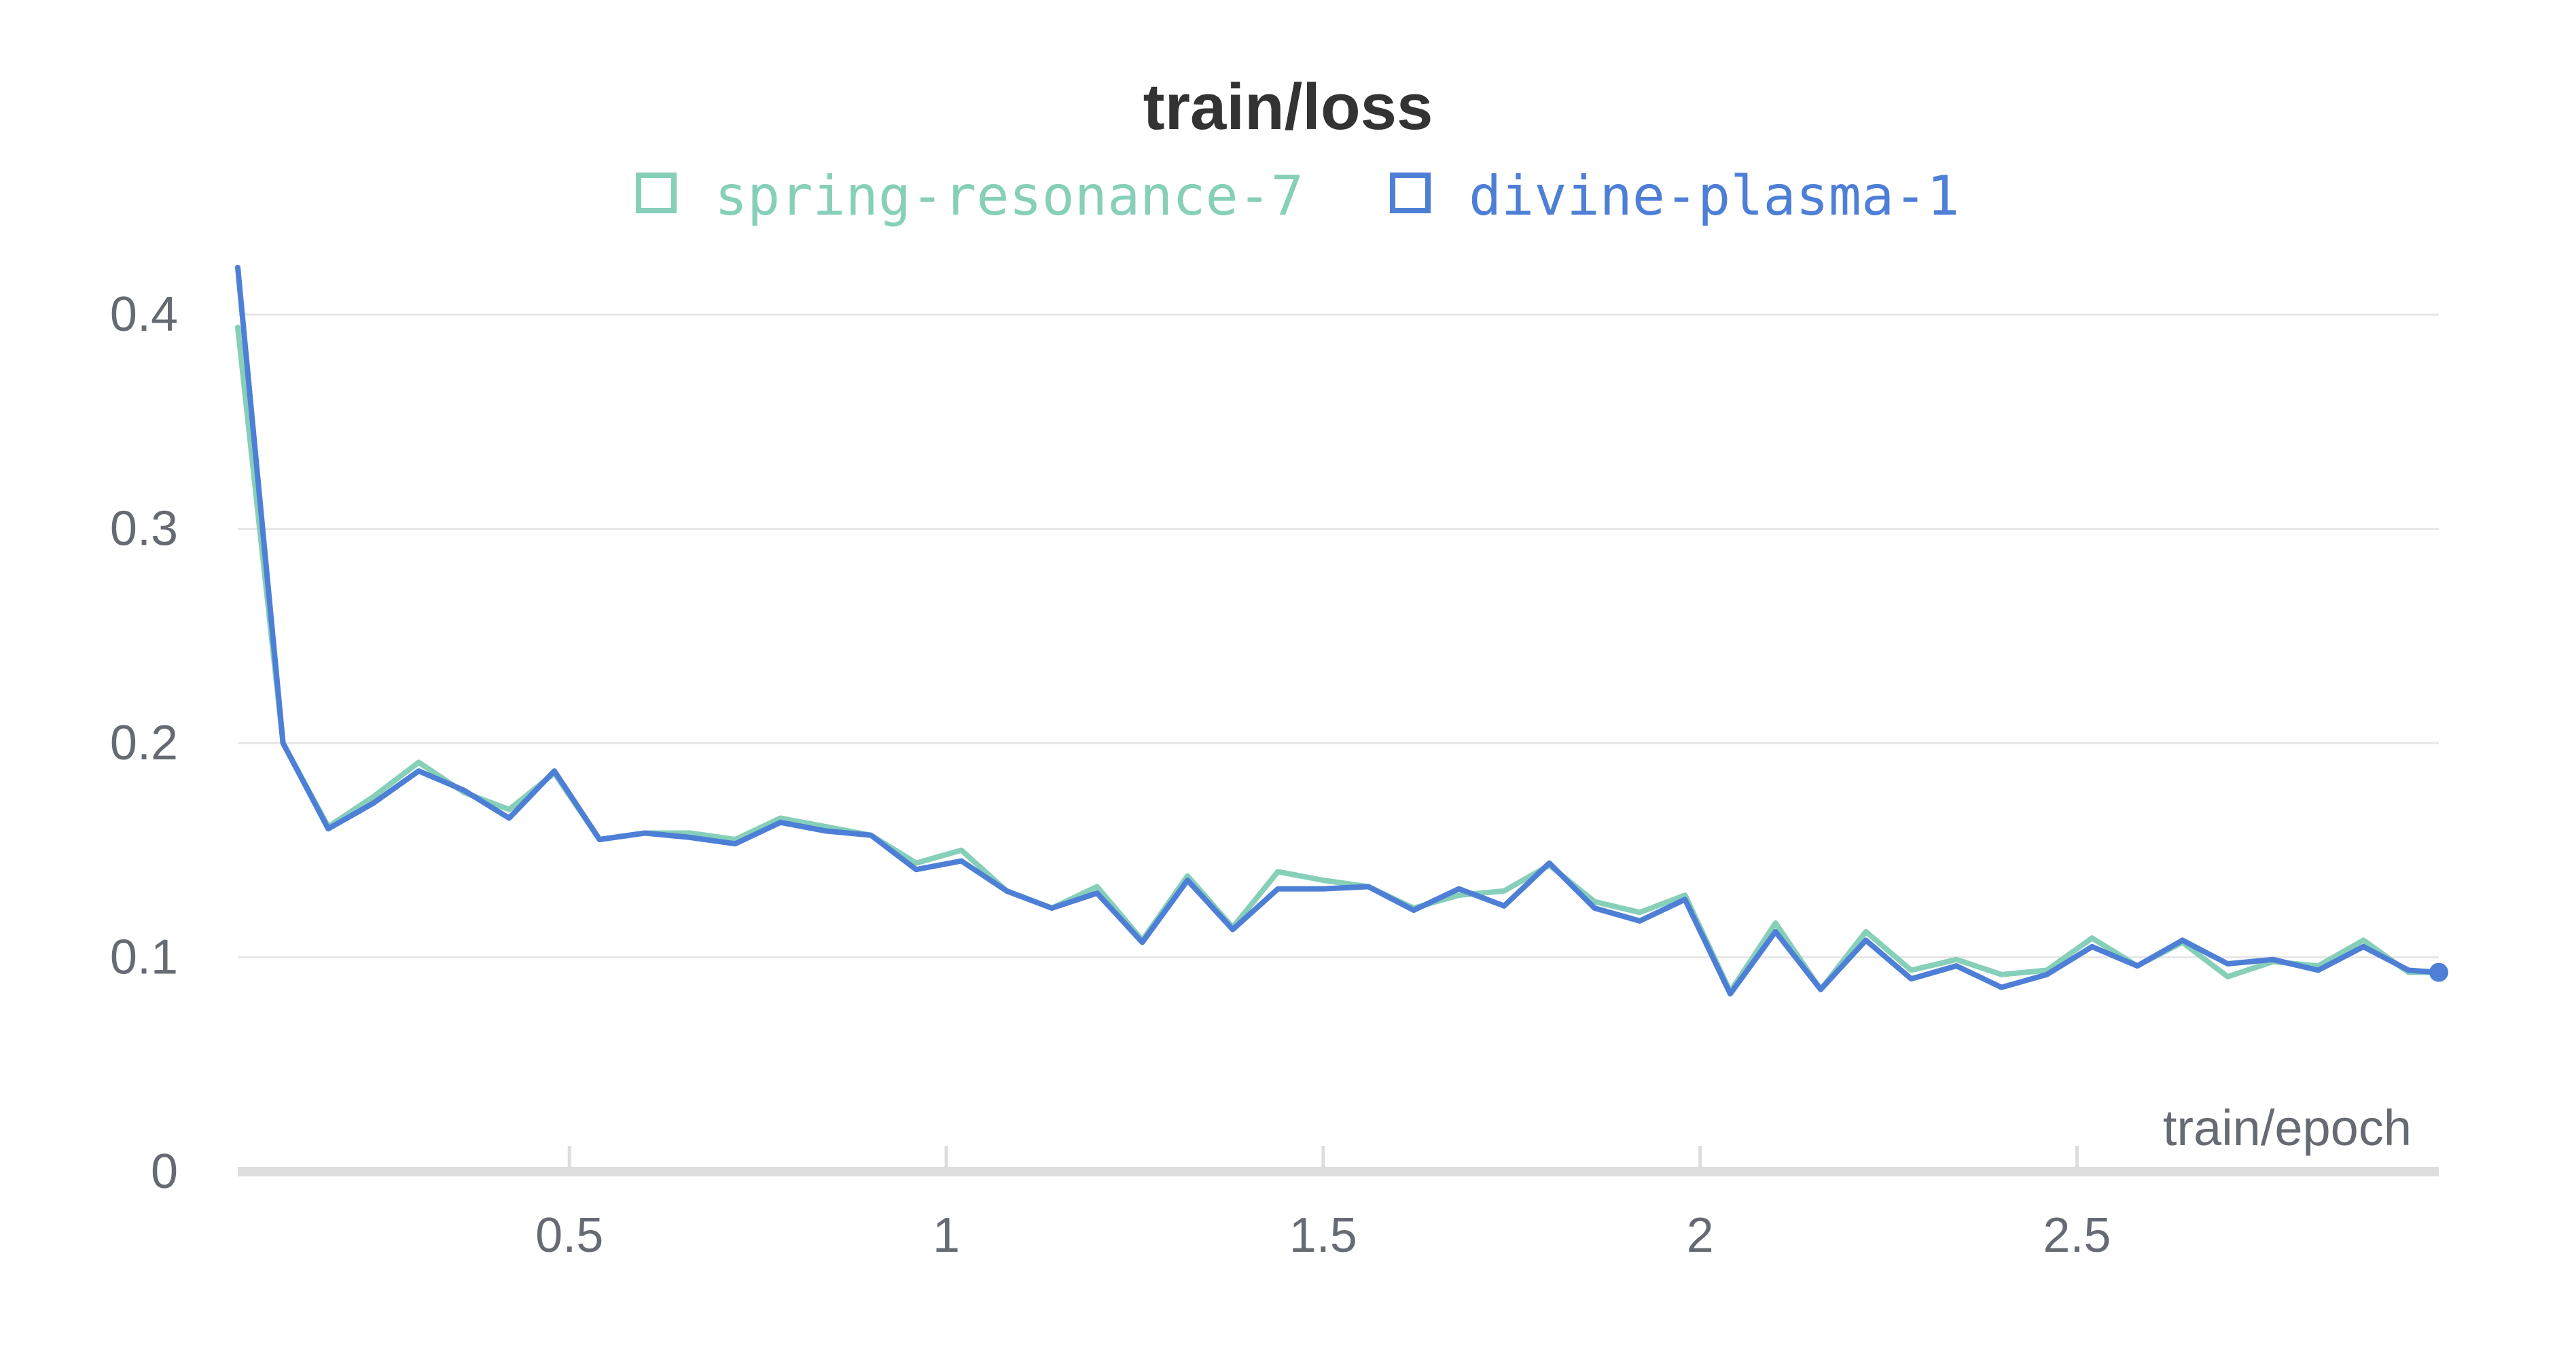 The height and width of the screenshot is (1353, 2576). Describe the element at coordinates (1010, 196) in the screenshot. I see `legend-label: spring-resonance-7` at that location.